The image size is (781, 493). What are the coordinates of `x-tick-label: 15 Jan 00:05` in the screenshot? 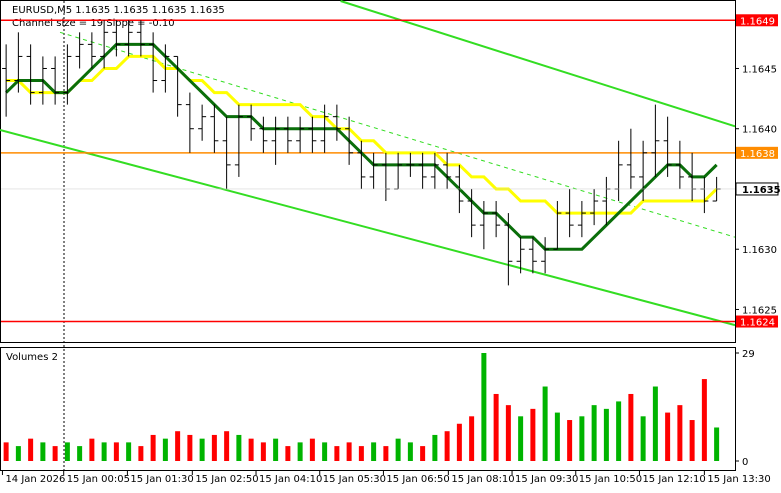 It's located at (98, 479).